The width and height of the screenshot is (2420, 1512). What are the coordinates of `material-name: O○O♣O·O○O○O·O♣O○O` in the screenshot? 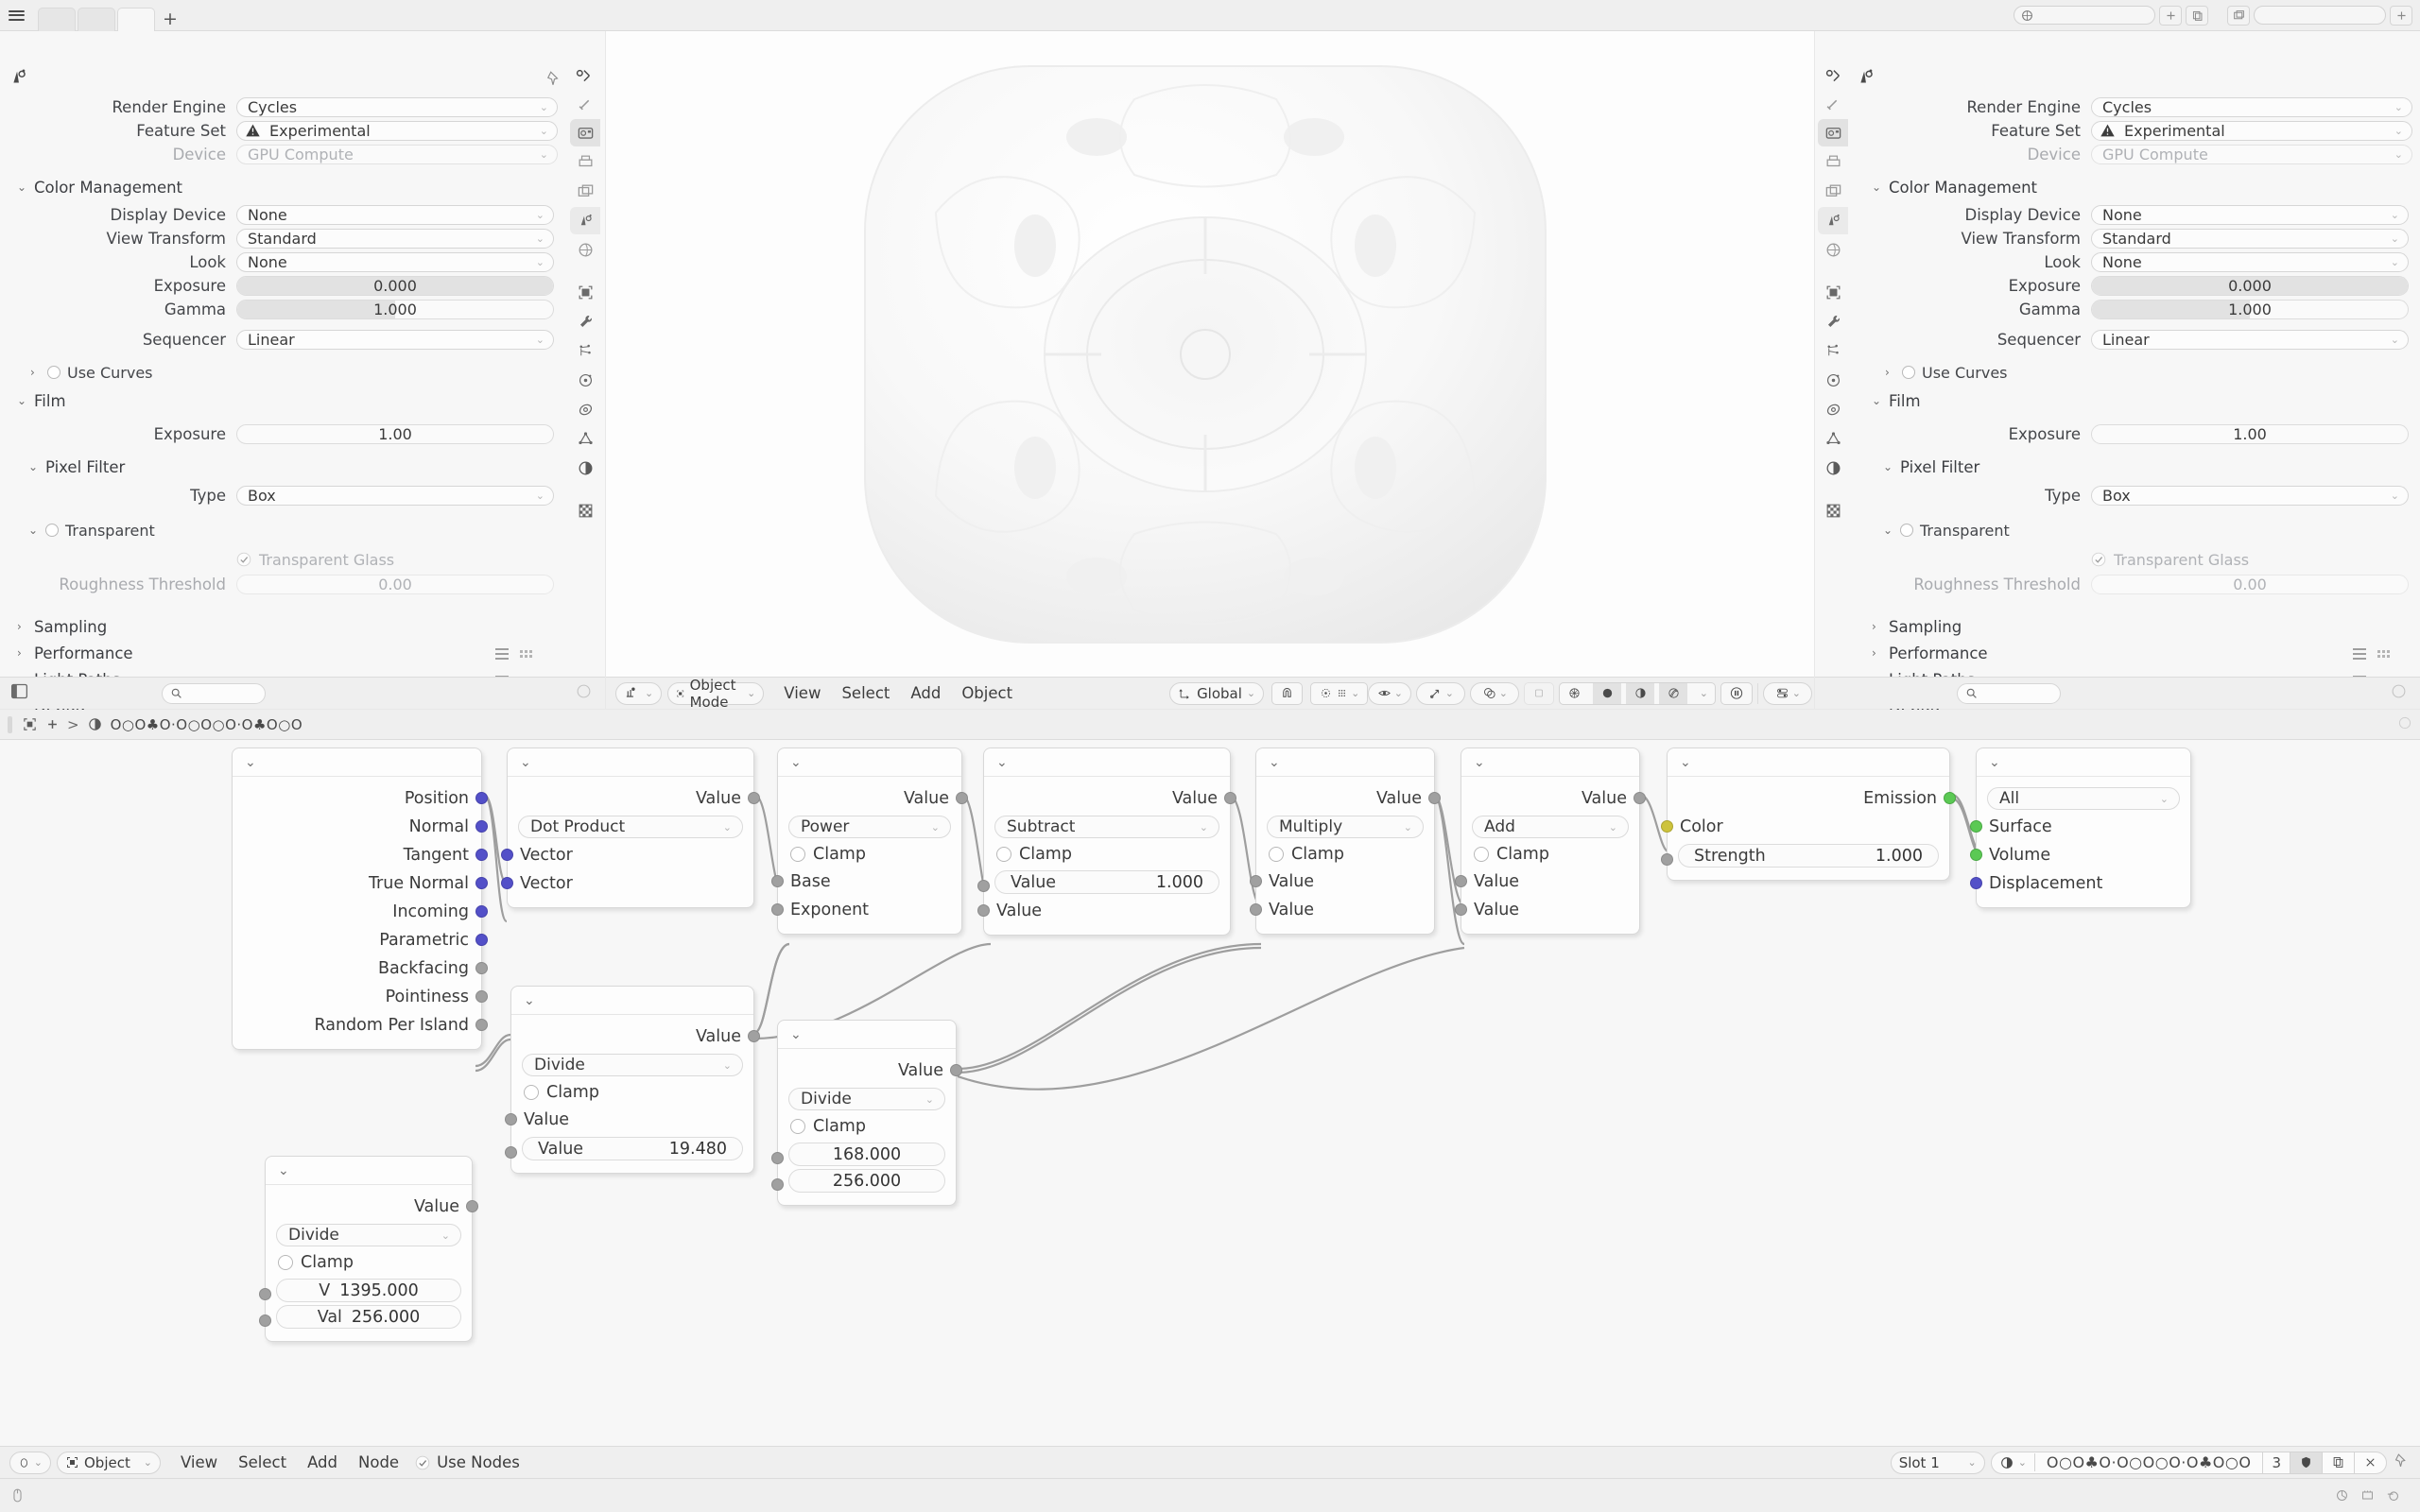 It's located at (2148, 1462).